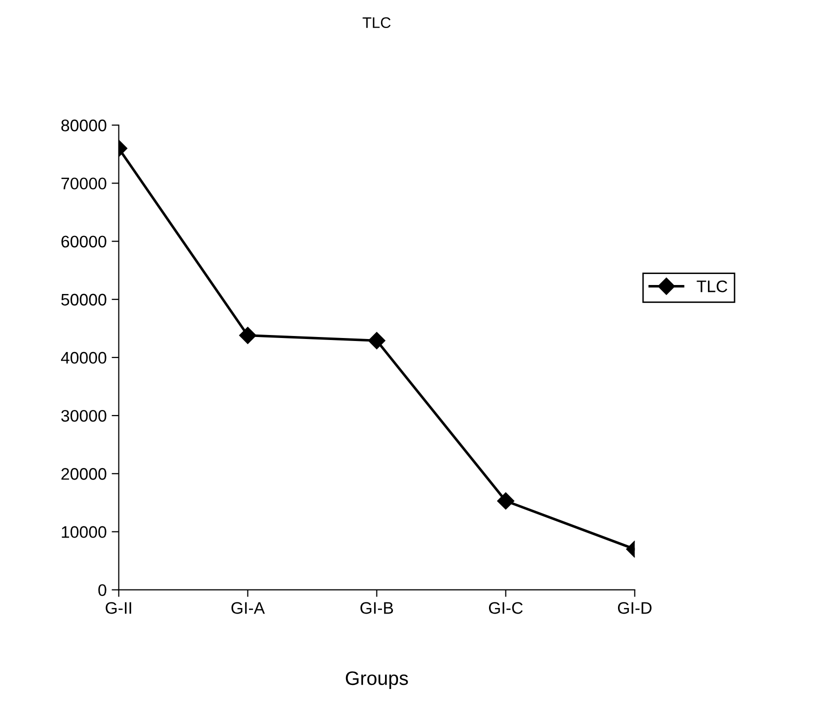 This screenshot has width=819, height=703. I want to click on y-tick-label: 70000, so click(83, 184).